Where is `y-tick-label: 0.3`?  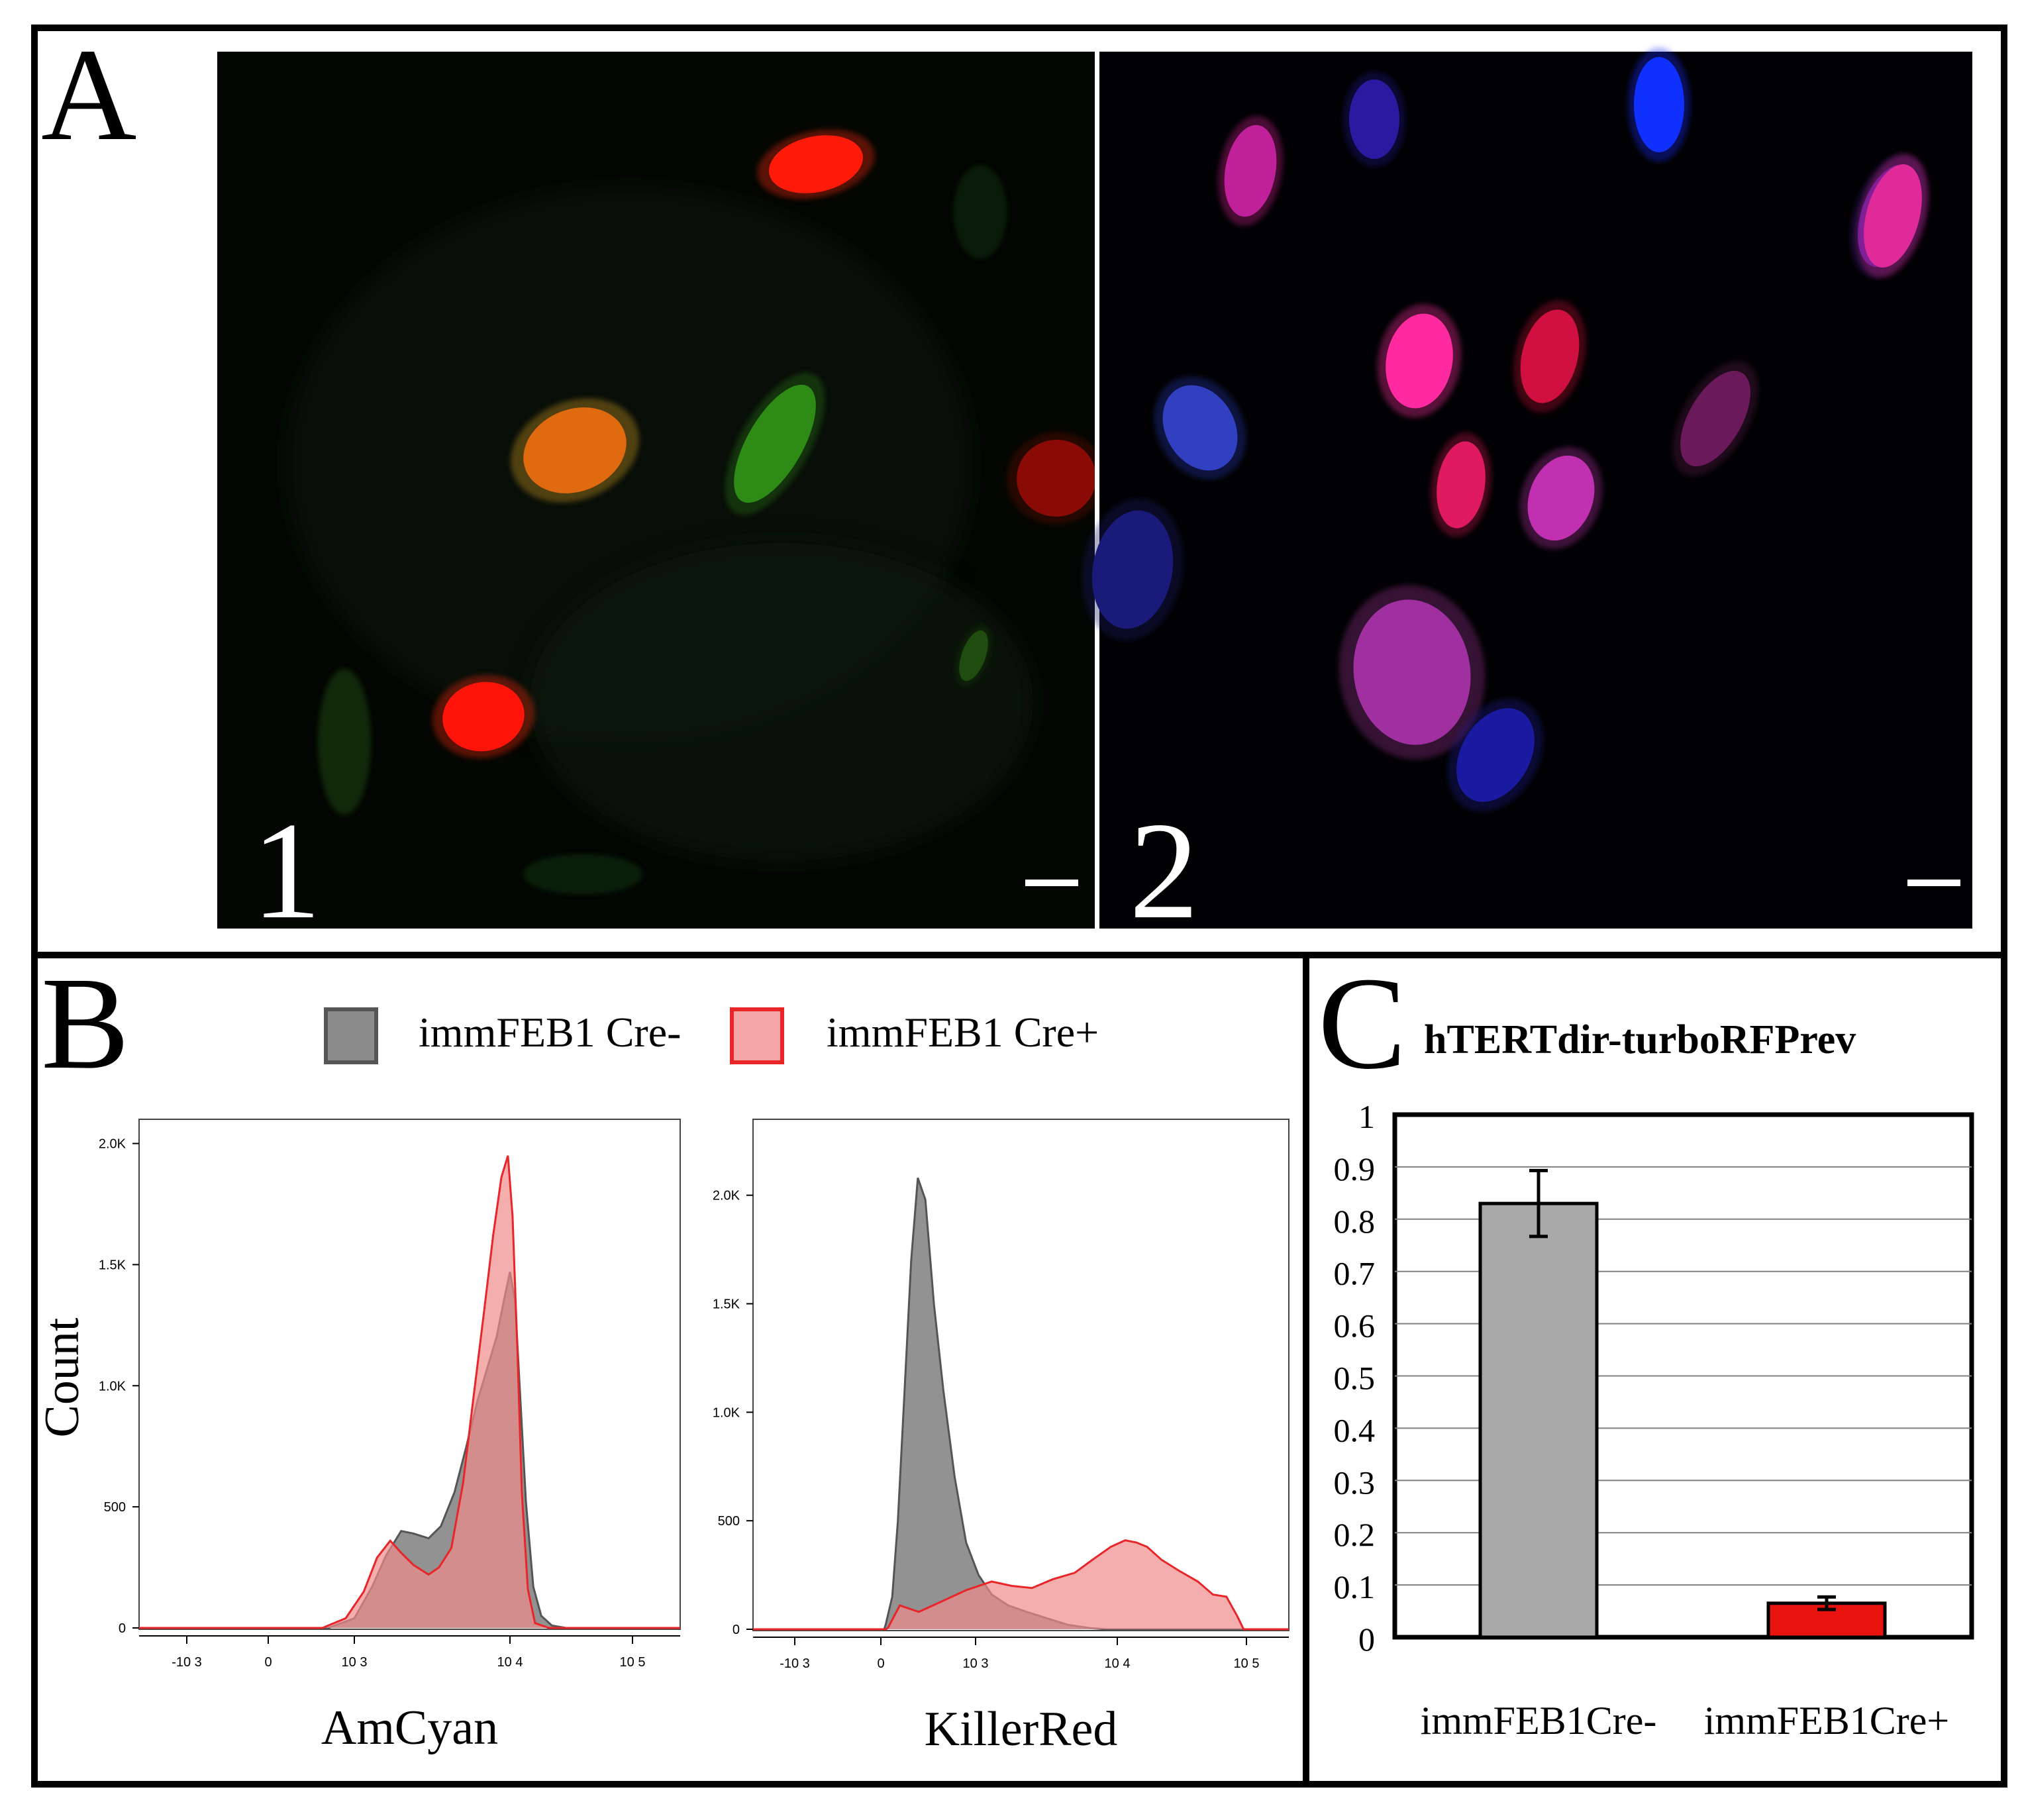
y-tick-label: 0.3 is located at coordinates (1355, 1482).